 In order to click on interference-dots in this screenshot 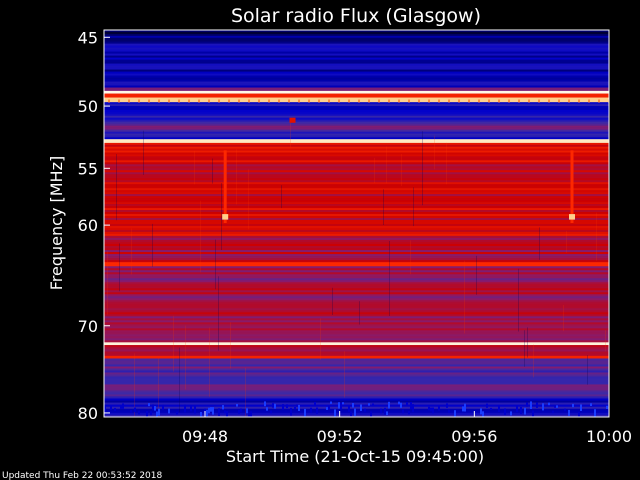, I will do `click(358, 101)`.